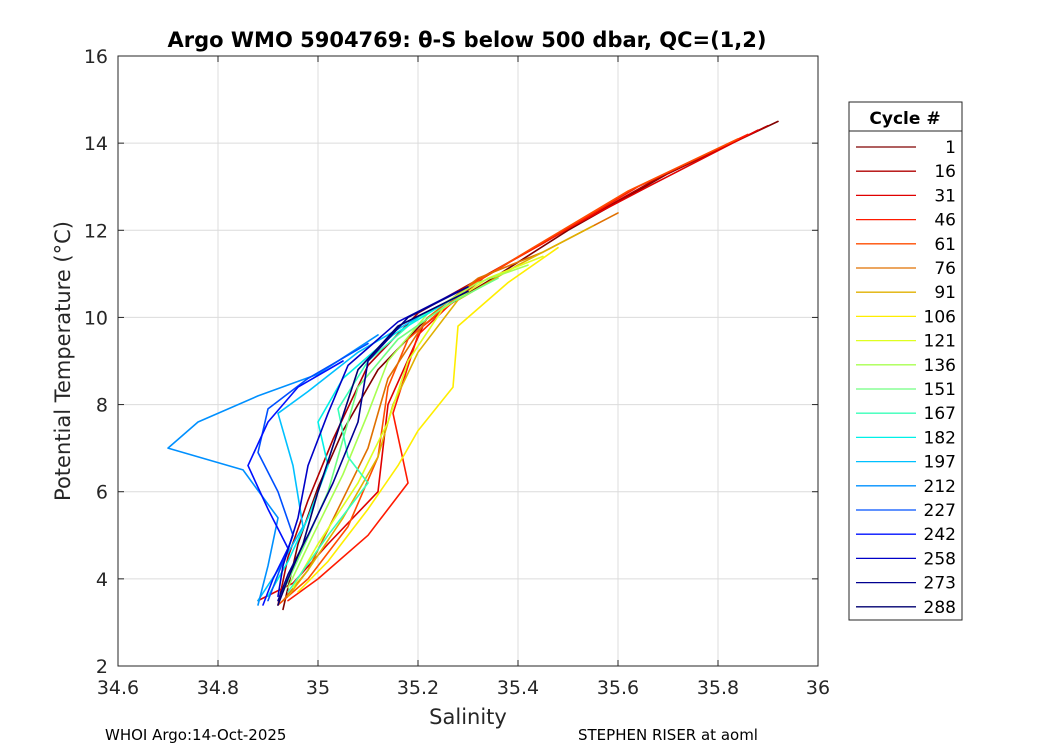  What do you see at coordinates (945, 245) in the screenshot?
I see `legend-label-cycle-61: 61` at bounding box center [945, 245].